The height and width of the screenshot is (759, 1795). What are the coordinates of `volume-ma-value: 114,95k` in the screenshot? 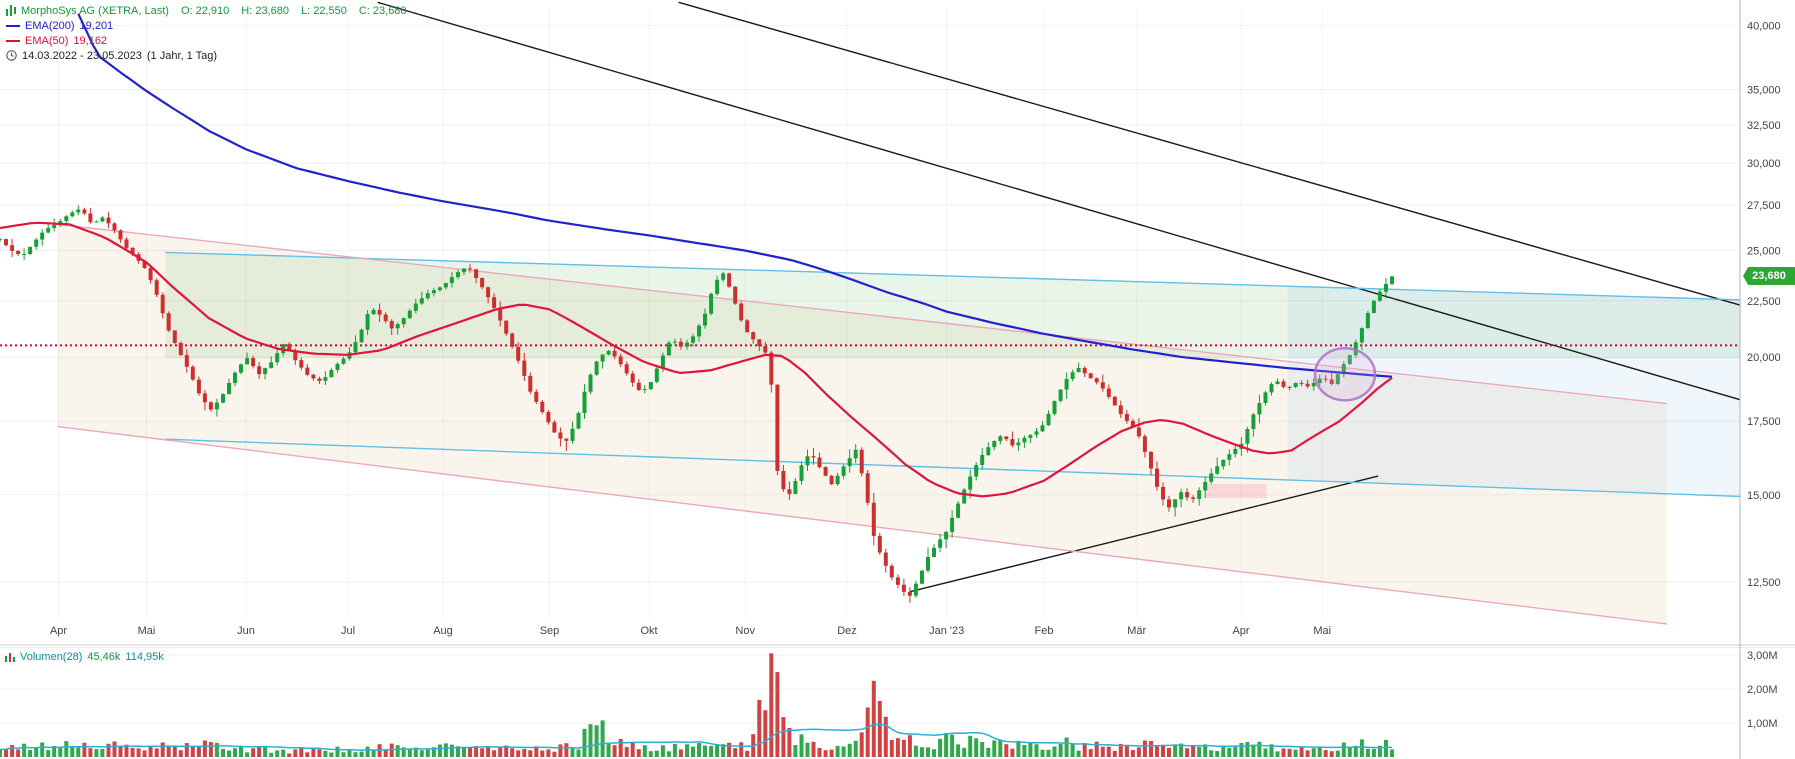 It's located at (144, 656).